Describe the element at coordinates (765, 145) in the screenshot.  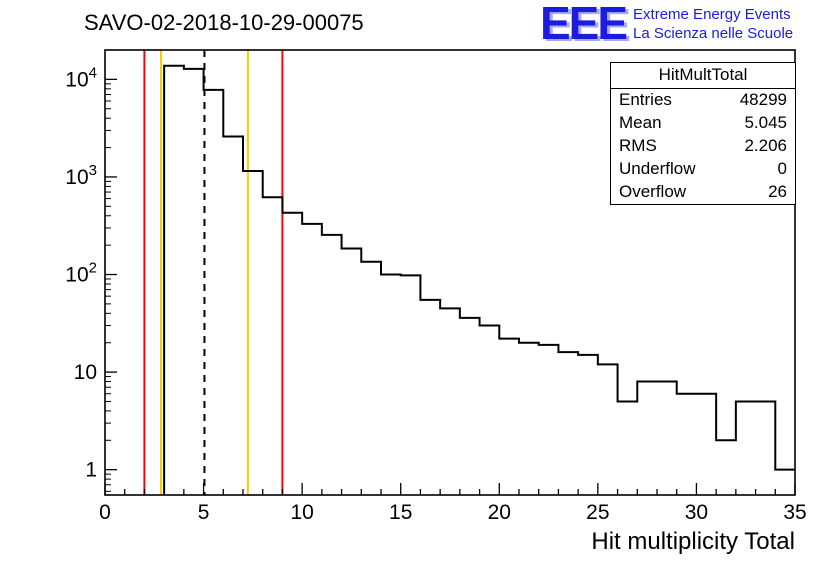
I see `stats-value: 2.206` at that location.